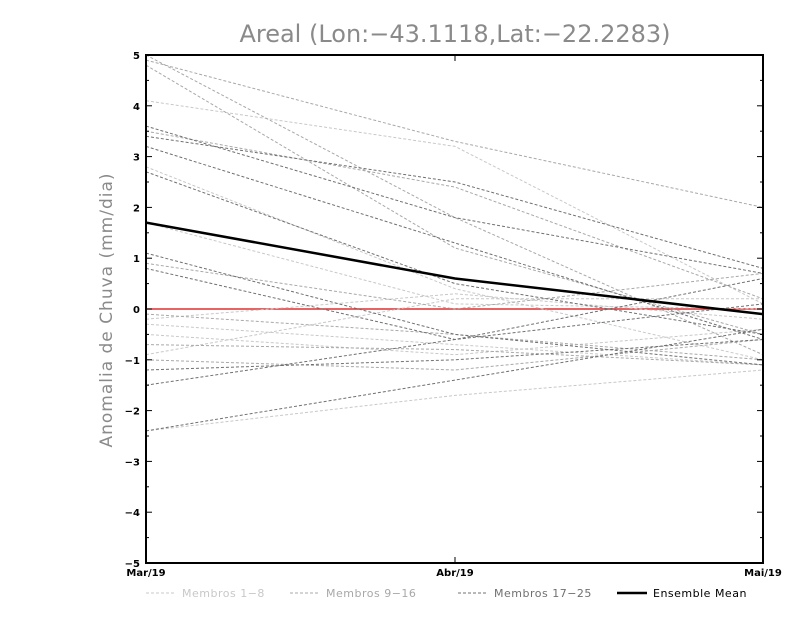  Describe the element at coordinates (107, 309) in the screenshot. I see `y-axis-label: Anomalia de Chuva (mm/dia)` at that location.